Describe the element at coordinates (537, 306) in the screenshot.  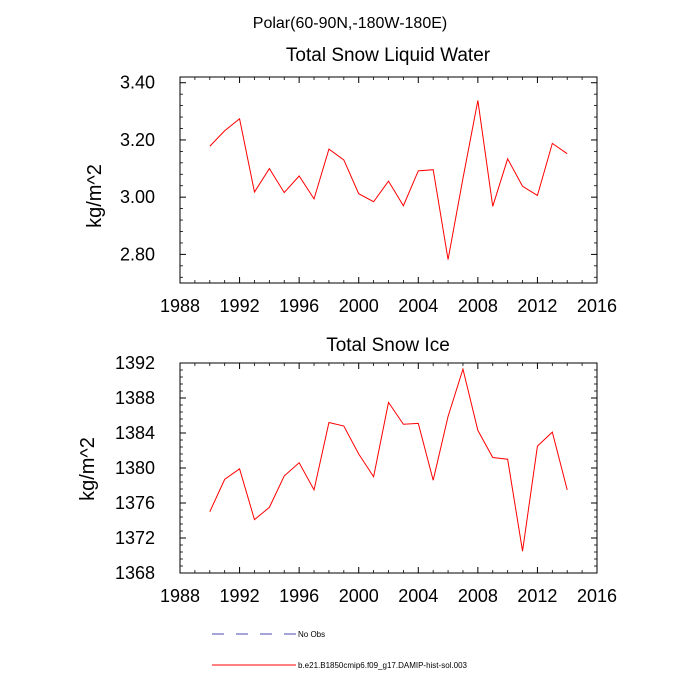
I see `liquid-water-x-tick-label: 2012` at that location.